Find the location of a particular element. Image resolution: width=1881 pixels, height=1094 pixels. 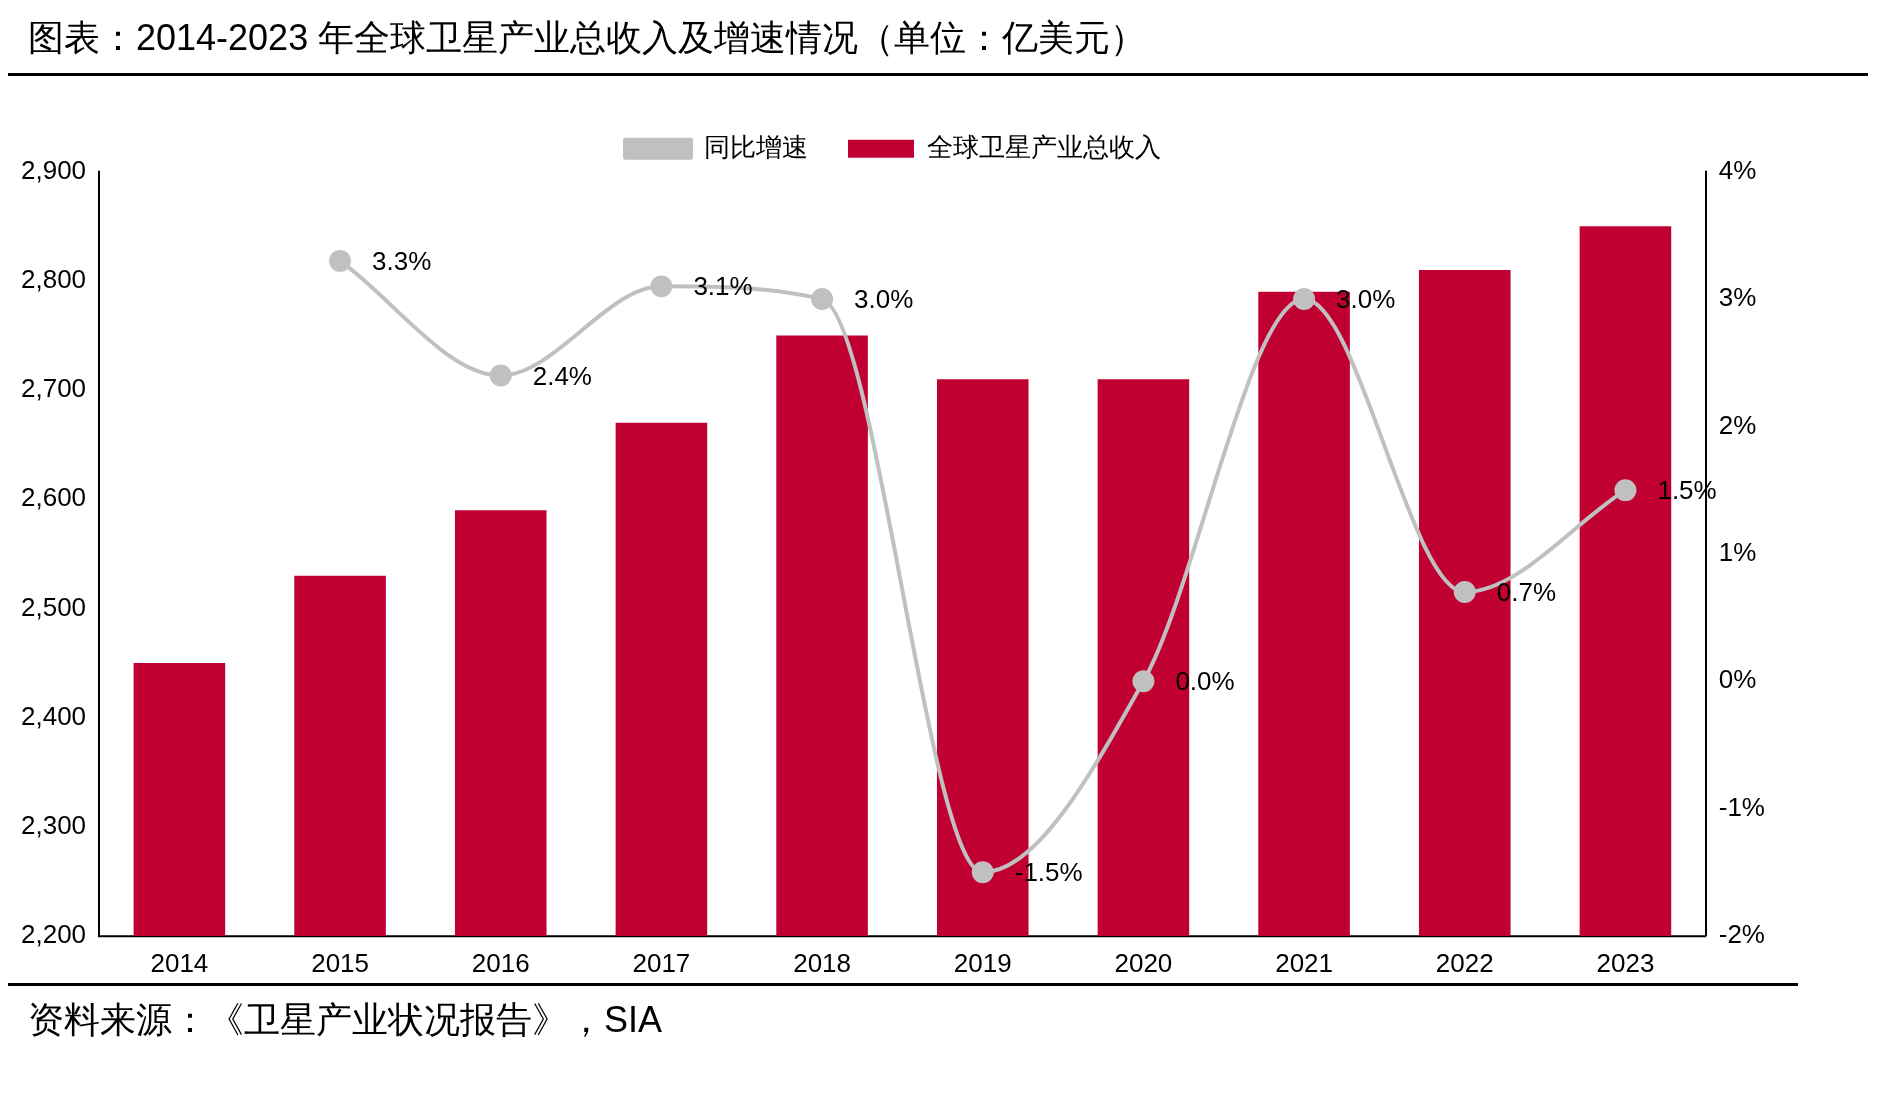

x-tick-label: 2022 is located at coordinates (1464, 962).